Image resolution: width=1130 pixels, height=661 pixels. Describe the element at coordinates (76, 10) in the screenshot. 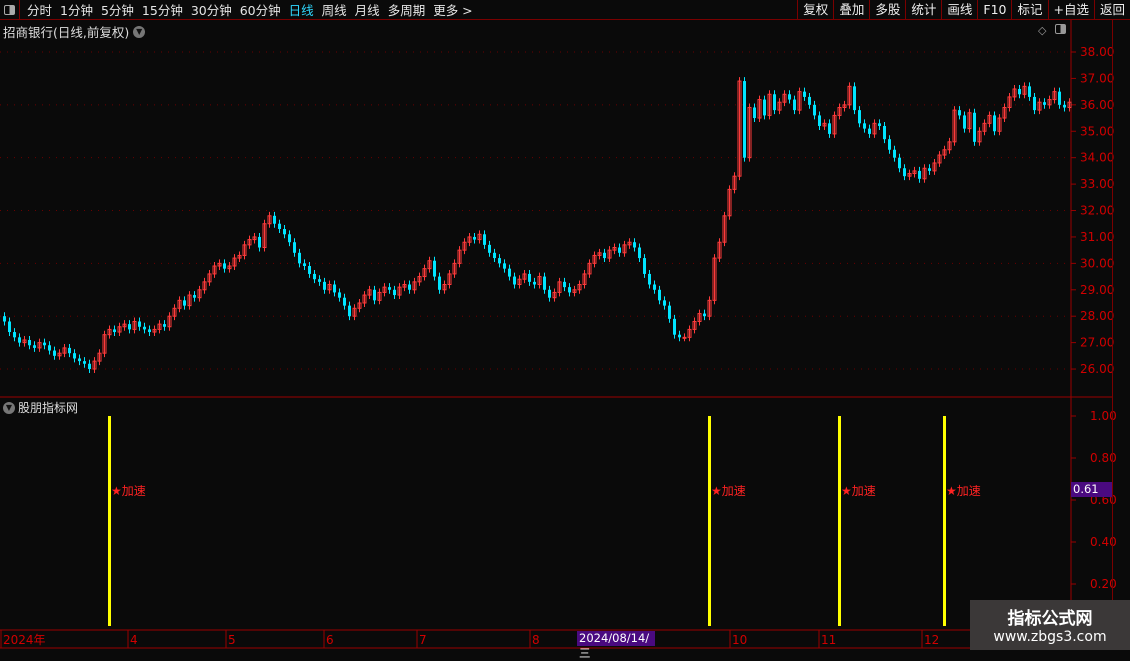

I see `period-tab: 1分钟` at that location.